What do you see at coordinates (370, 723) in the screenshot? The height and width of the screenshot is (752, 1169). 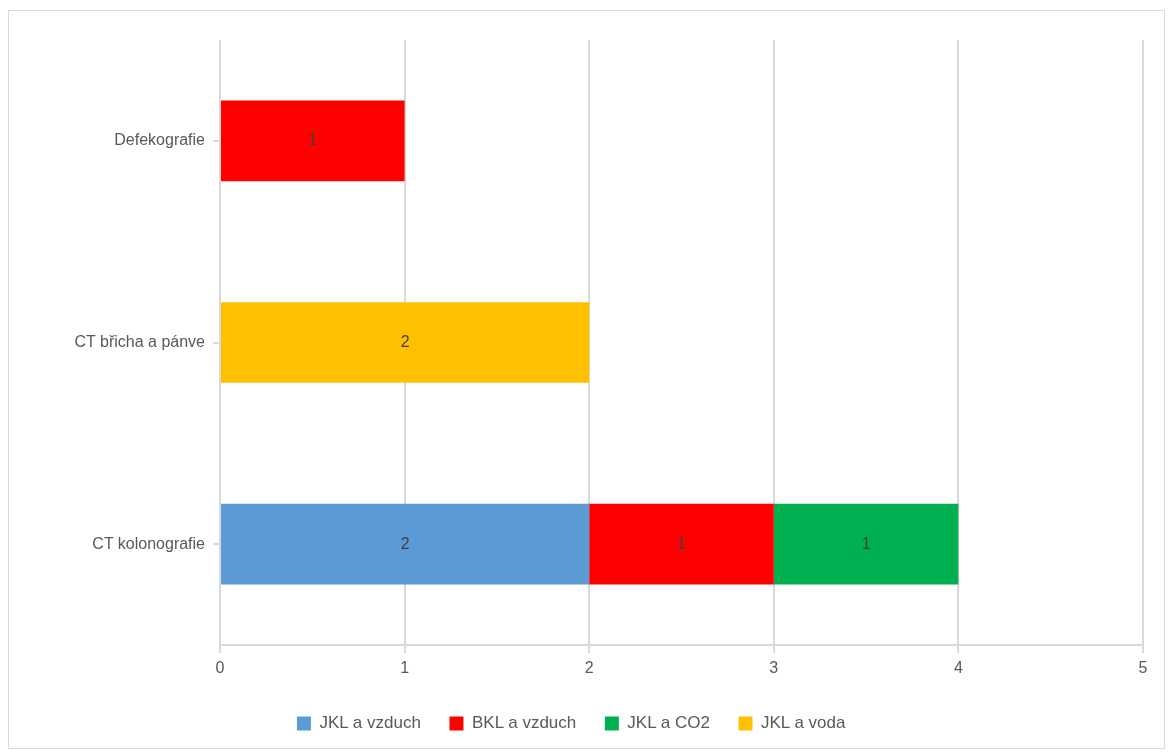 I see `legend-label: JKL a vzduch` at bounding box center [370, 723].